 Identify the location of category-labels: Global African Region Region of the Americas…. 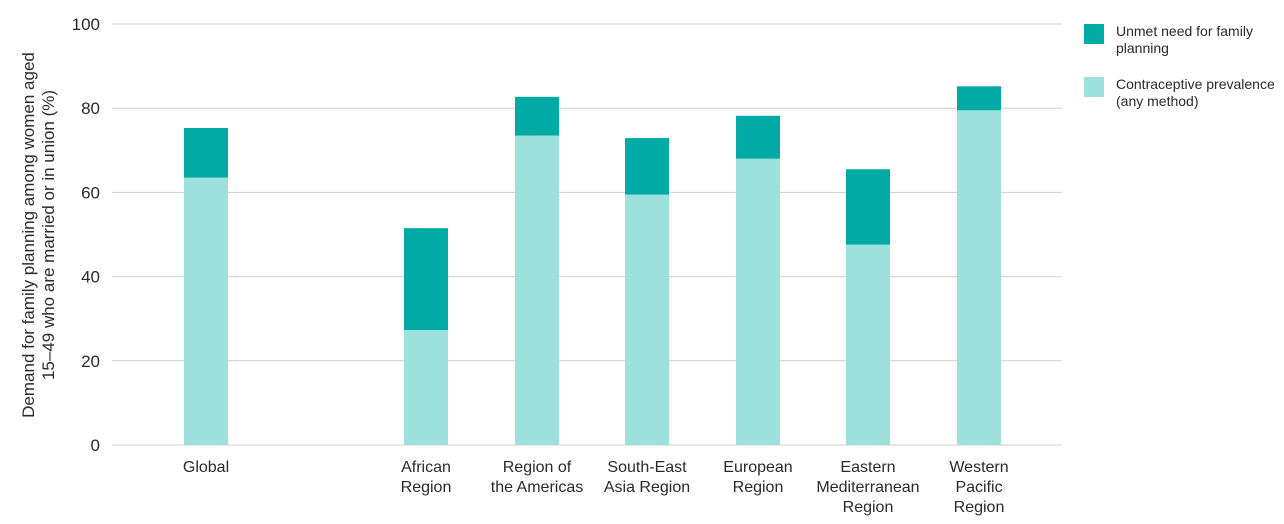
(596, 487).